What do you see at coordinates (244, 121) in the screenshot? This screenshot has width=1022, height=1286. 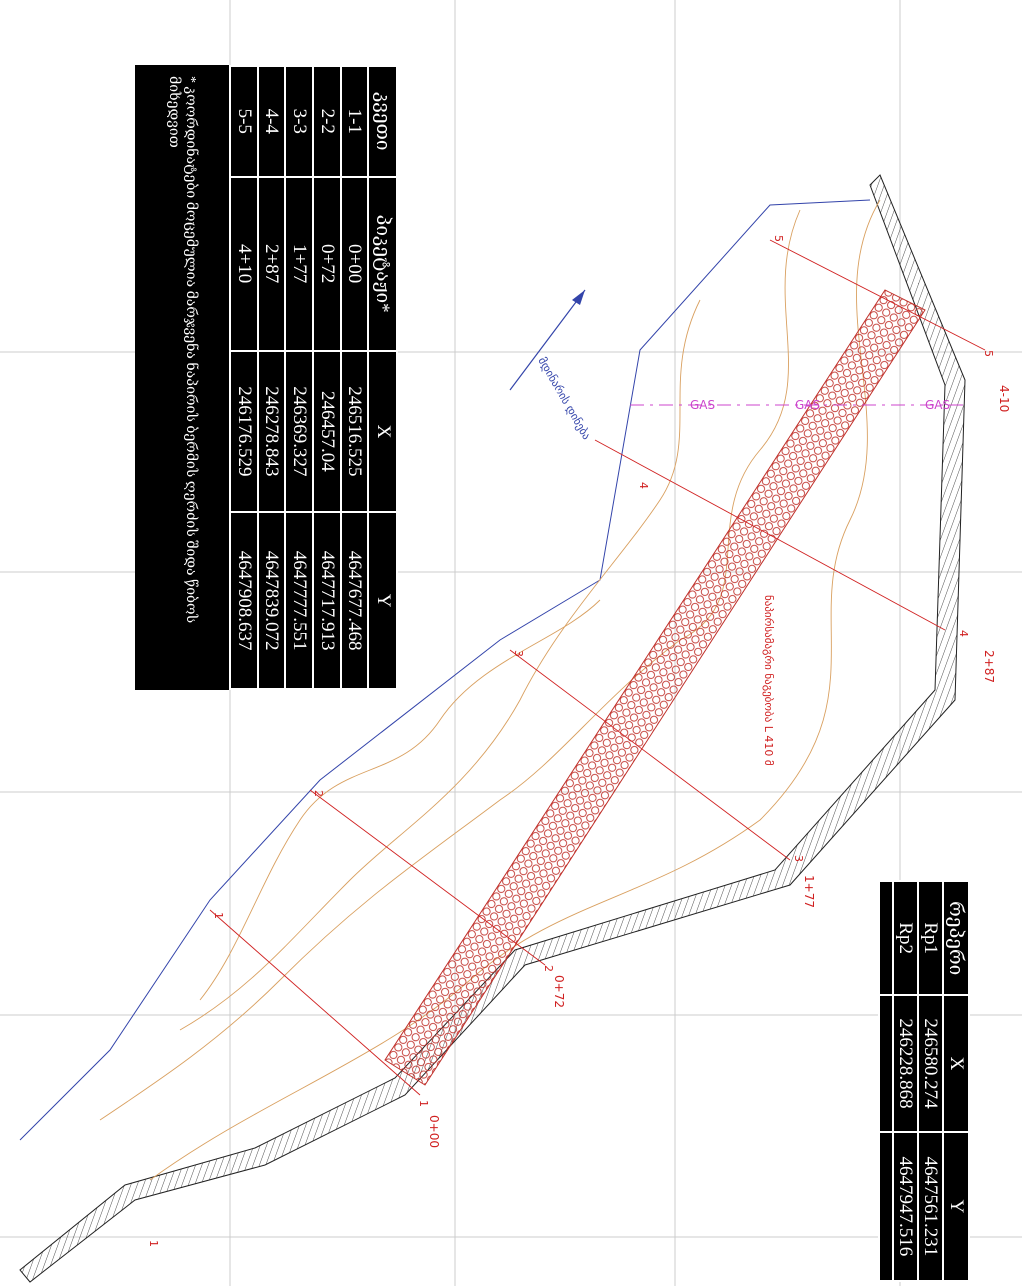 I see `table-cell: 5-5` at bounding box center [244, 121].